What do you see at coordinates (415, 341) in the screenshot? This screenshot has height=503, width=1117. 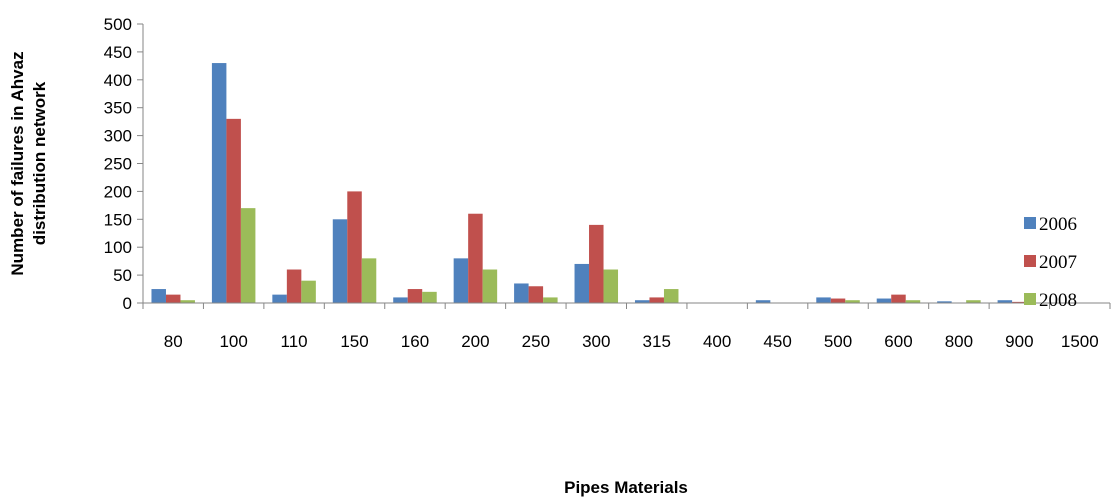 I see `x-tick-label: 160` at bounding box center [415, 341].